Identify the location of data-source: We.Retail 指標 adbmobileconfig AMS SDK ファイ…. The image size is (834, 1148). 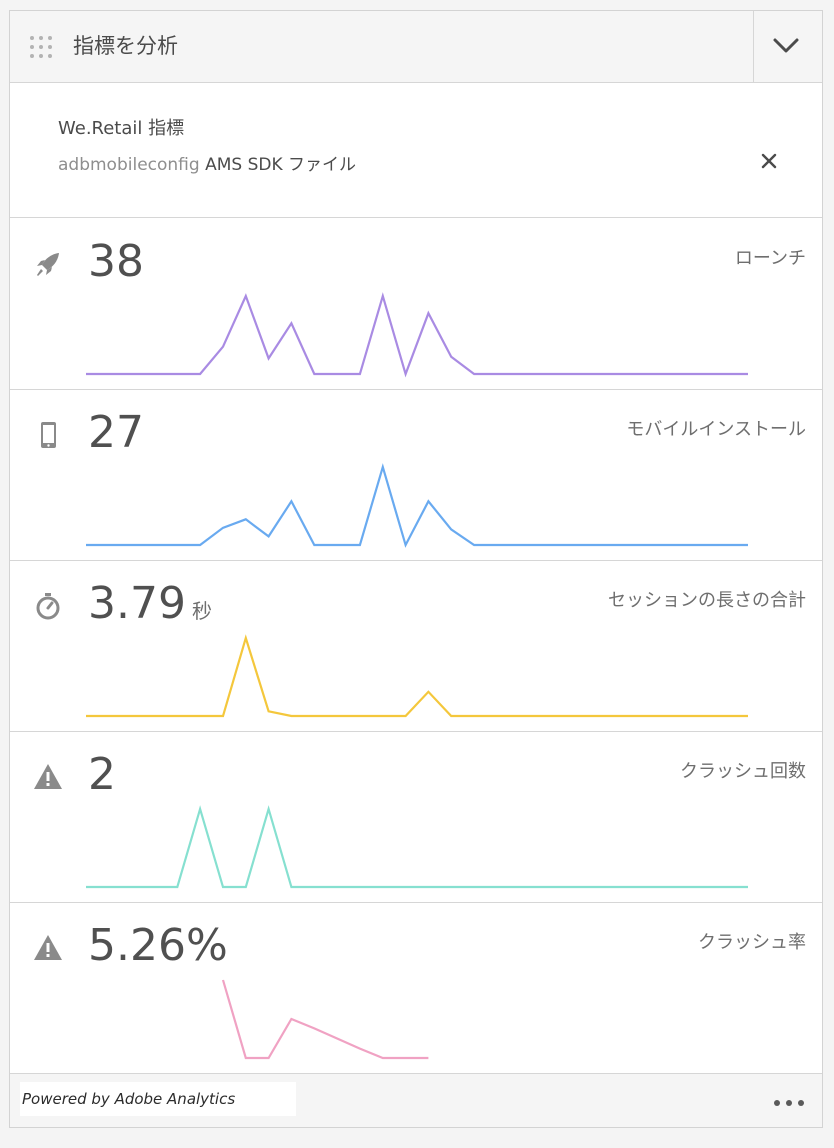
(416, 150).